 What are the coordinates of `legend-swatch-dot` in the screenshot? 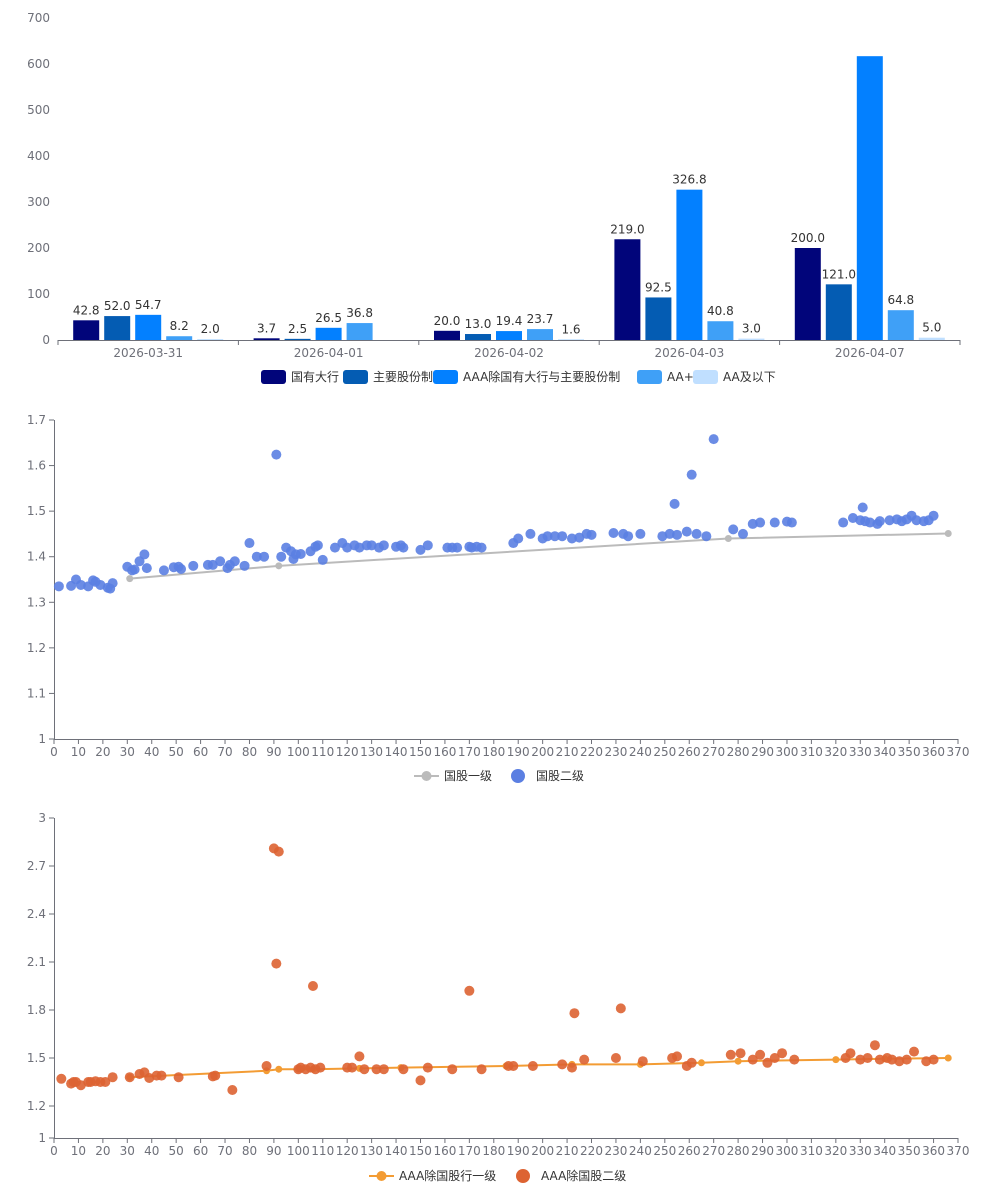 It's located at (381, 1176).